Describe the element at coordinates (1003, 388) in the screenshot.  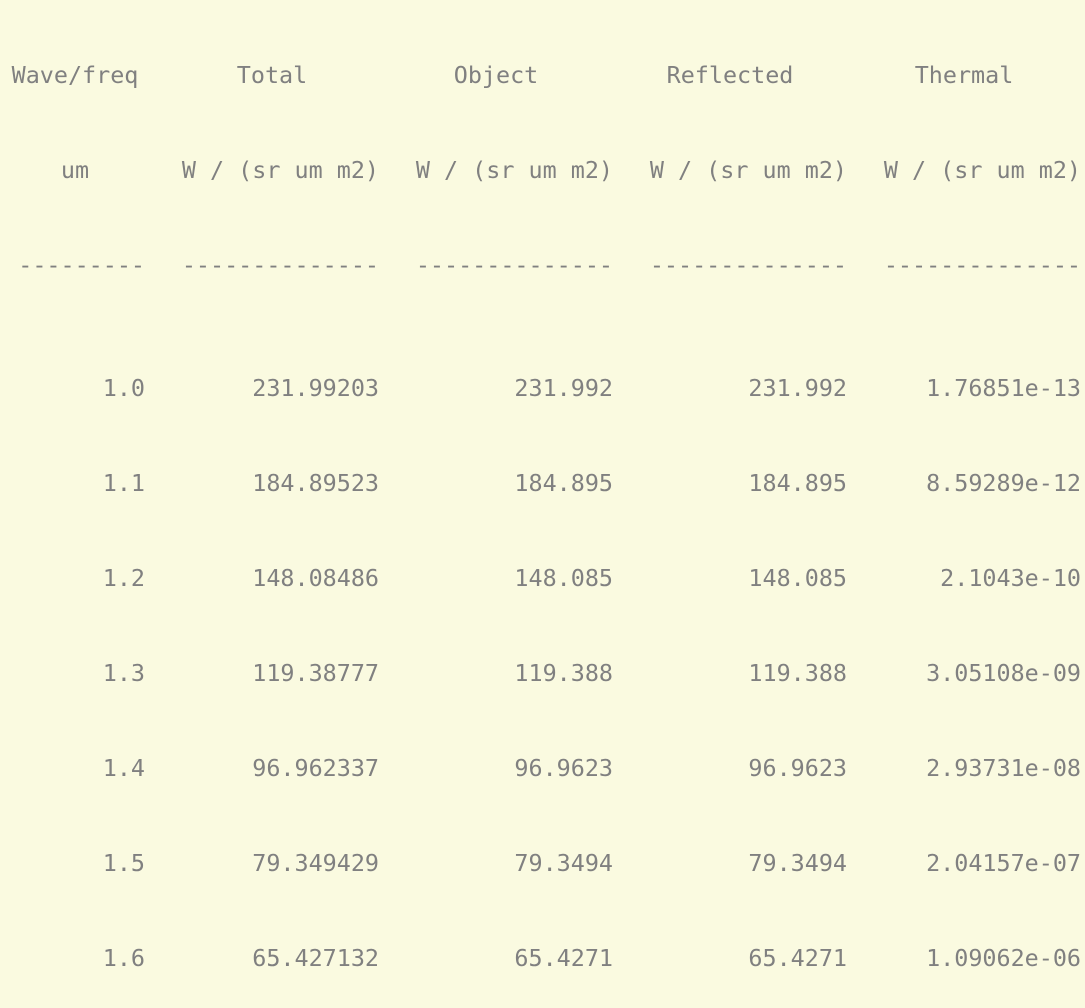
I see `thermal-value: 1.76851e-13` at that location.